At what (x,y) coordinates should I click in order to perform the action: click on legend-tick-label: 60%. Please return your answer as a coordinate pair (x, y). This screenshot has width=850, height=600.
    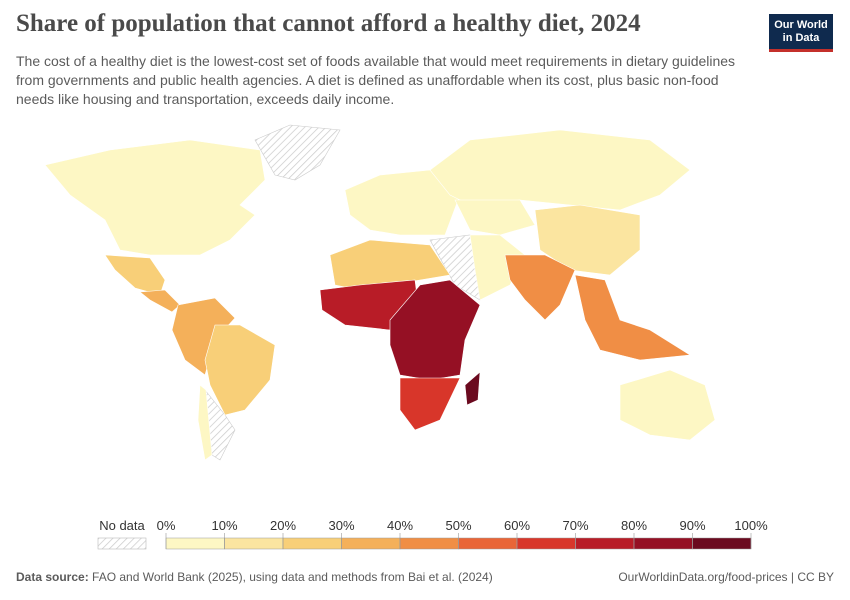
    Looking at the image, I should click on (517, 525).